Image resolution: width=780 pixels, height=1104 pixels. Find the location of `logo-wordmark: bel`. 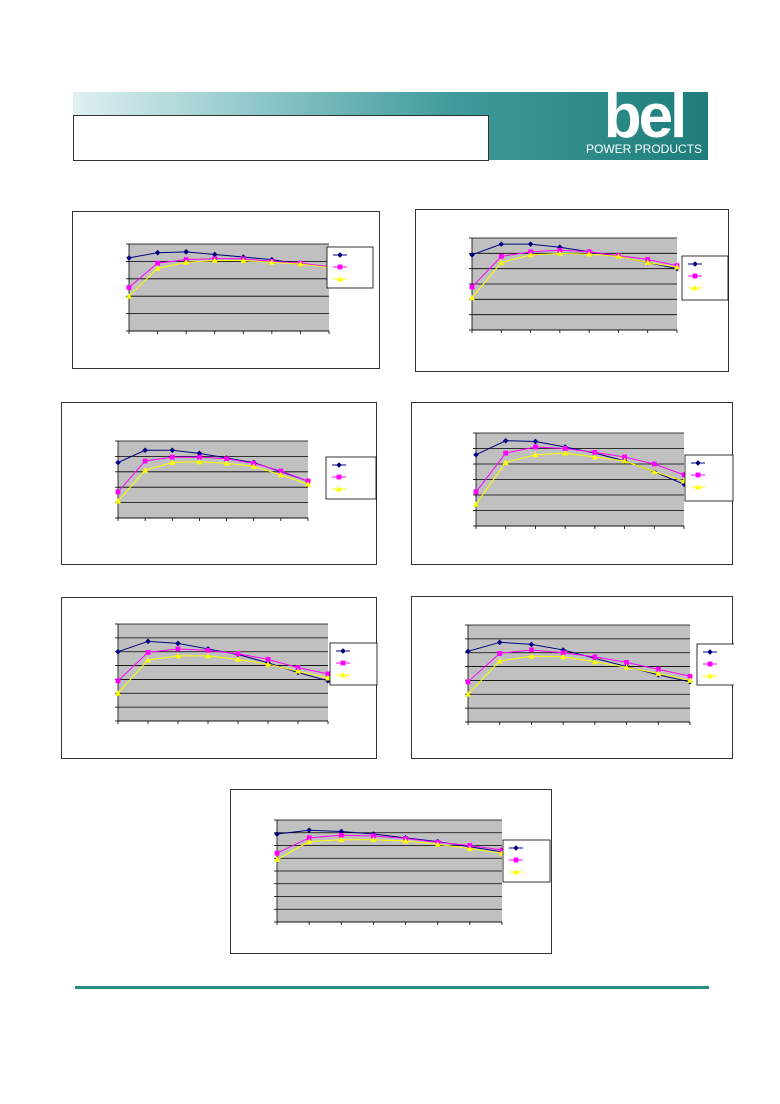

logo-wordmark: bel is located at coordinates (645, 116).